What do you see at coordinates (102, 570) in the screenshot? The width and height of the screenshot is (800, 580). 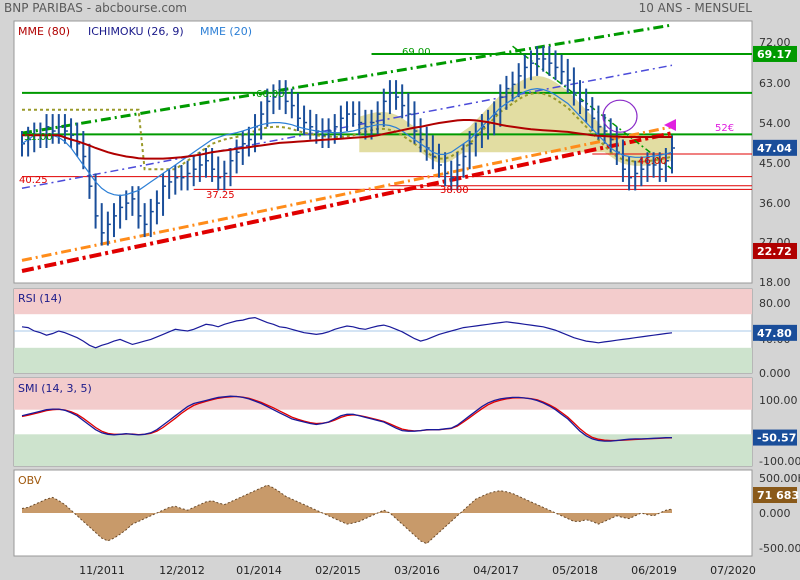 I see `x-axis-label: 11/2011` at bounding box center [102, 570].